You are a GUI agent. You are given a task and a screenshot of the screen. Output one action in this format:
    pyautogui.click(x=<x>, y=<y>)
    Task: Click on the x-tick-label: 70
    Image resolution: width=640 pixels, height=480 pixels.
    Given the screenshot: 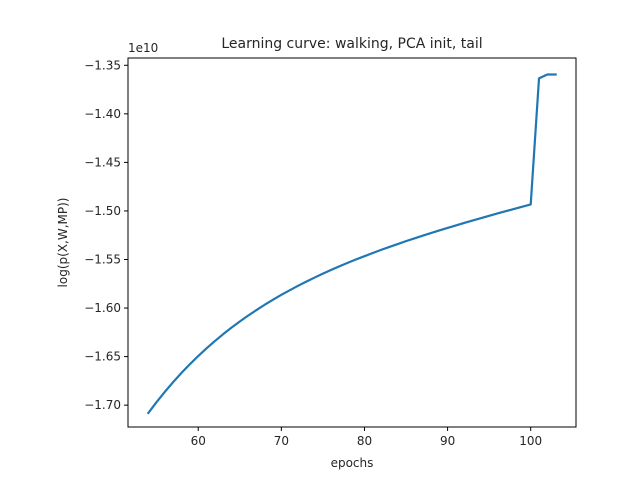 What is the action you would take?
    pyautogui.click(x=281, y=441)
    